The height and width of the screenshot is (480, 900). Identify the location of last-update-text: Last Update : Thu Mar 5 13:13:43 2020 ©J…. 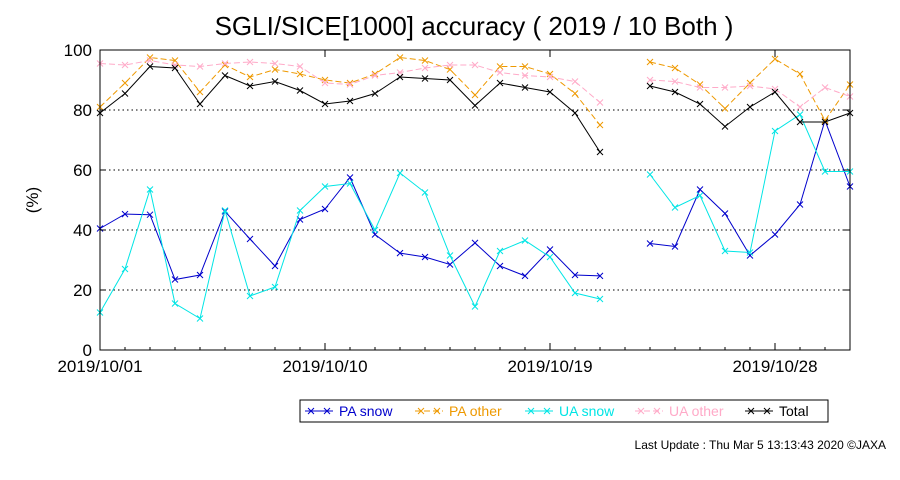
(760, 445).